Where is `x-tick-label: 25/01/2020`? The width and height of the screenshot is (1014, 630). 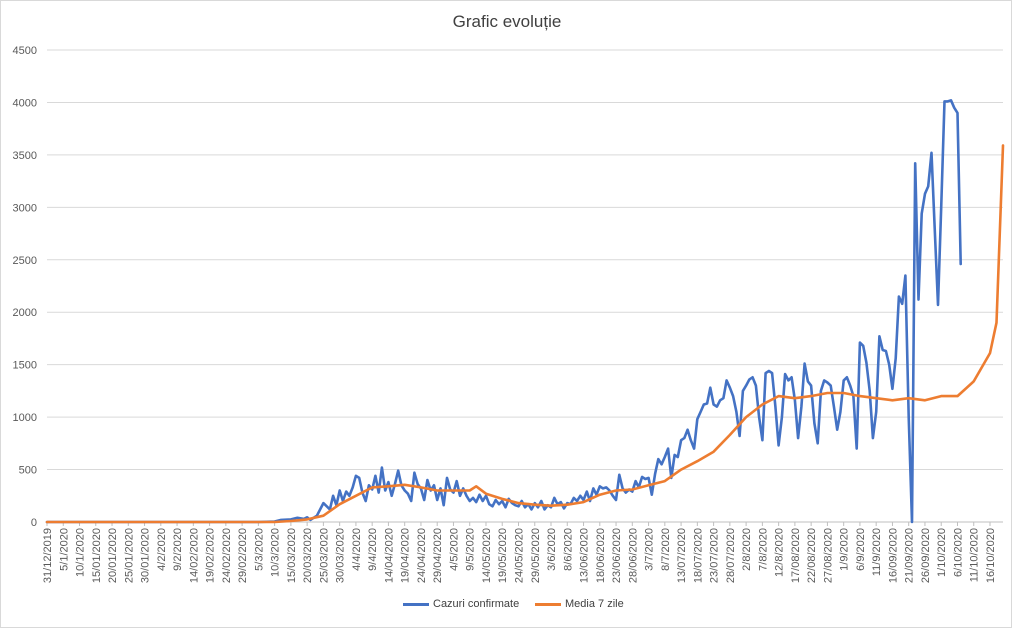 x-tick-label: 25/01/2020 is located at coordinates (129, 555).